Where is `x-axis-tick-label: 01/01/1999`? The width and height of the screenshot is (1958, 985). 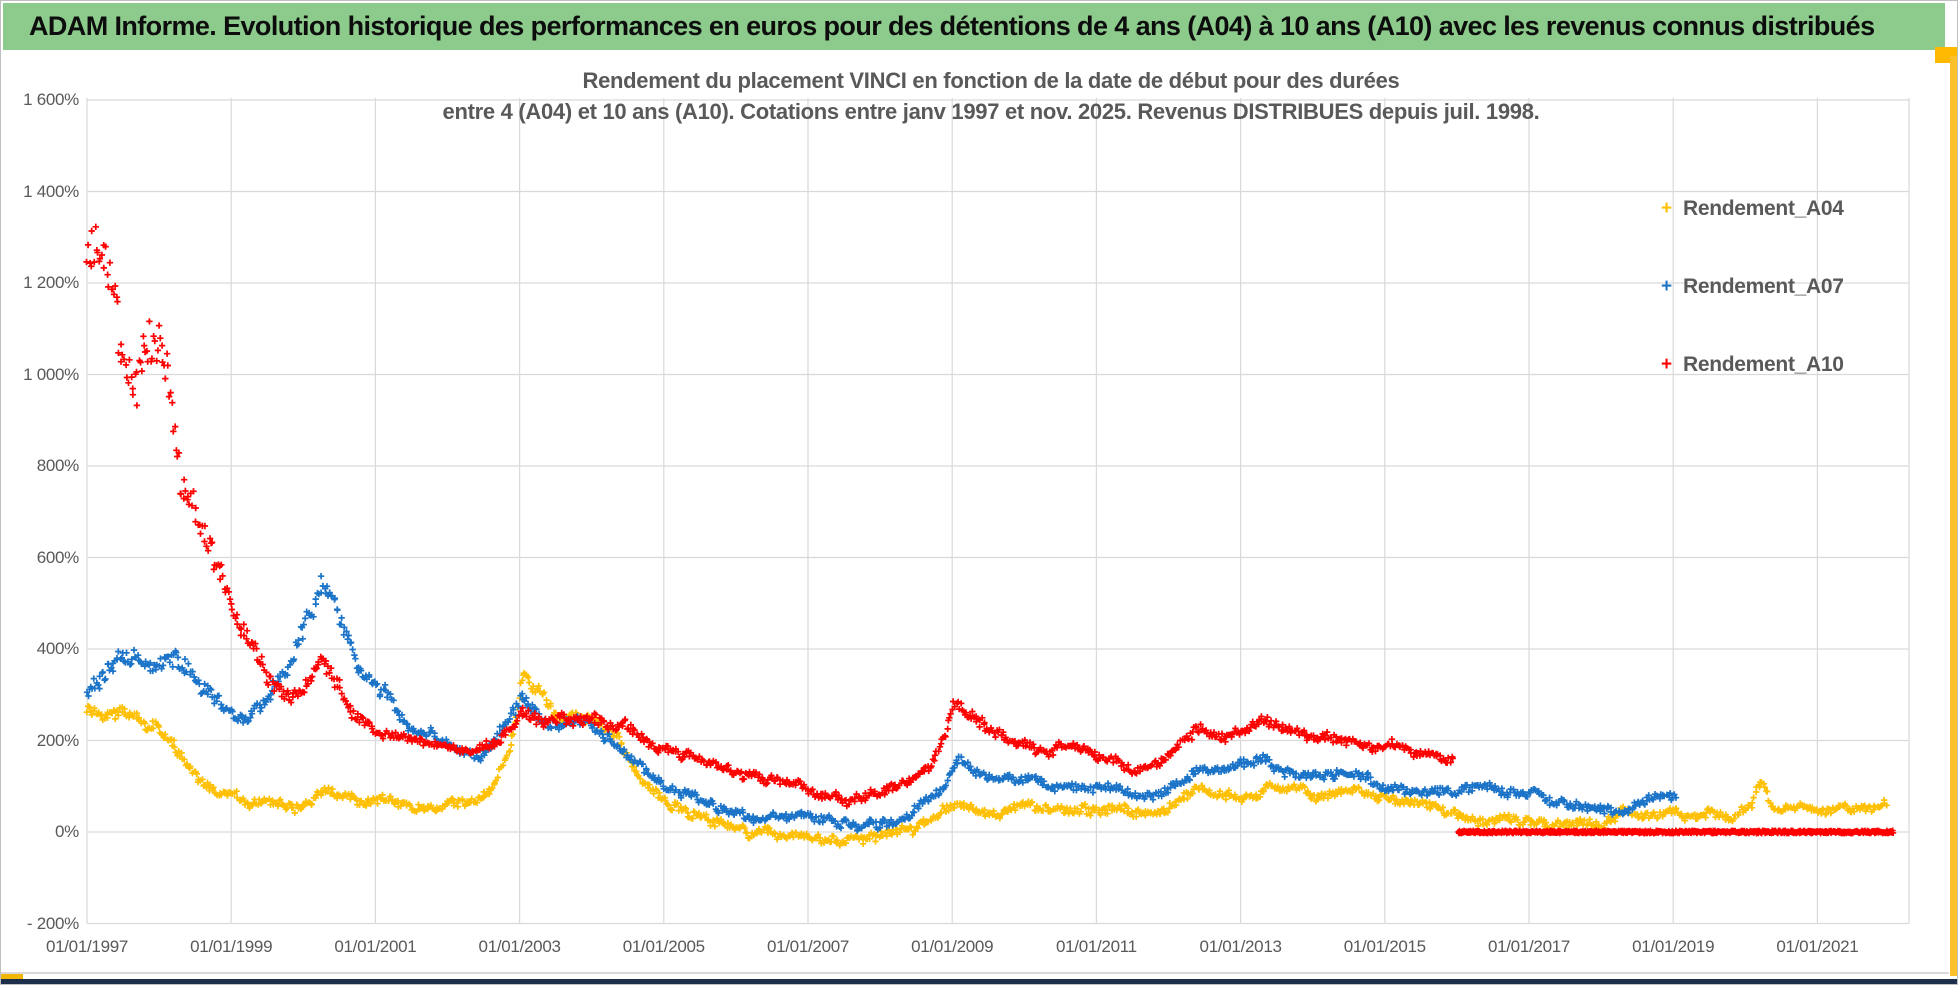
x-axis-tick-label: 01/01/1999 is located at coordinates (231, 946).